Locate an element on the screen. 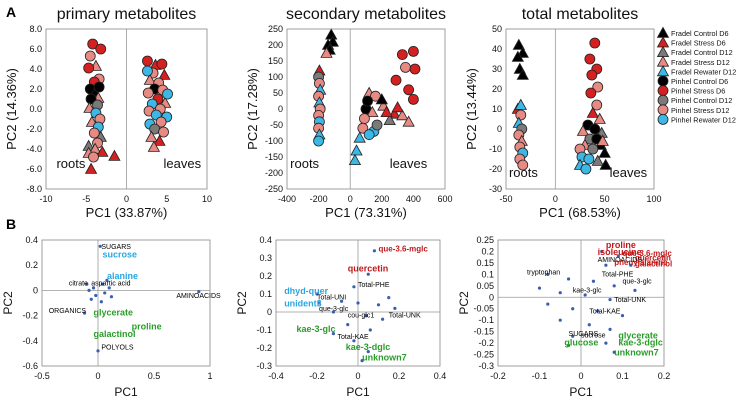 The width and height of the screenshot is (740, 419). panel-label-a: A is located at coordinates (11, 12).